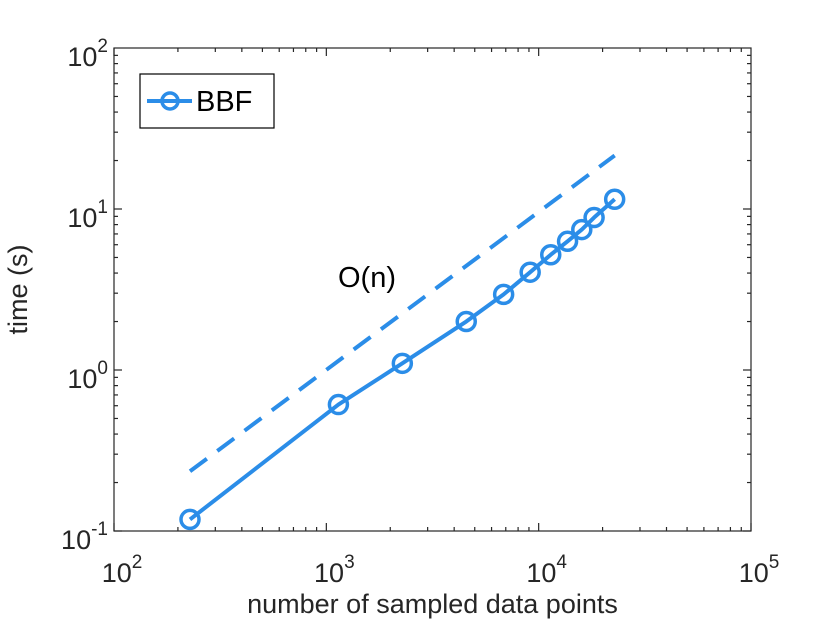 Image resolution: width=830 pixels, height=623 pixels. I want to click on x-tick-label: 10⁴, so click(546, 570).